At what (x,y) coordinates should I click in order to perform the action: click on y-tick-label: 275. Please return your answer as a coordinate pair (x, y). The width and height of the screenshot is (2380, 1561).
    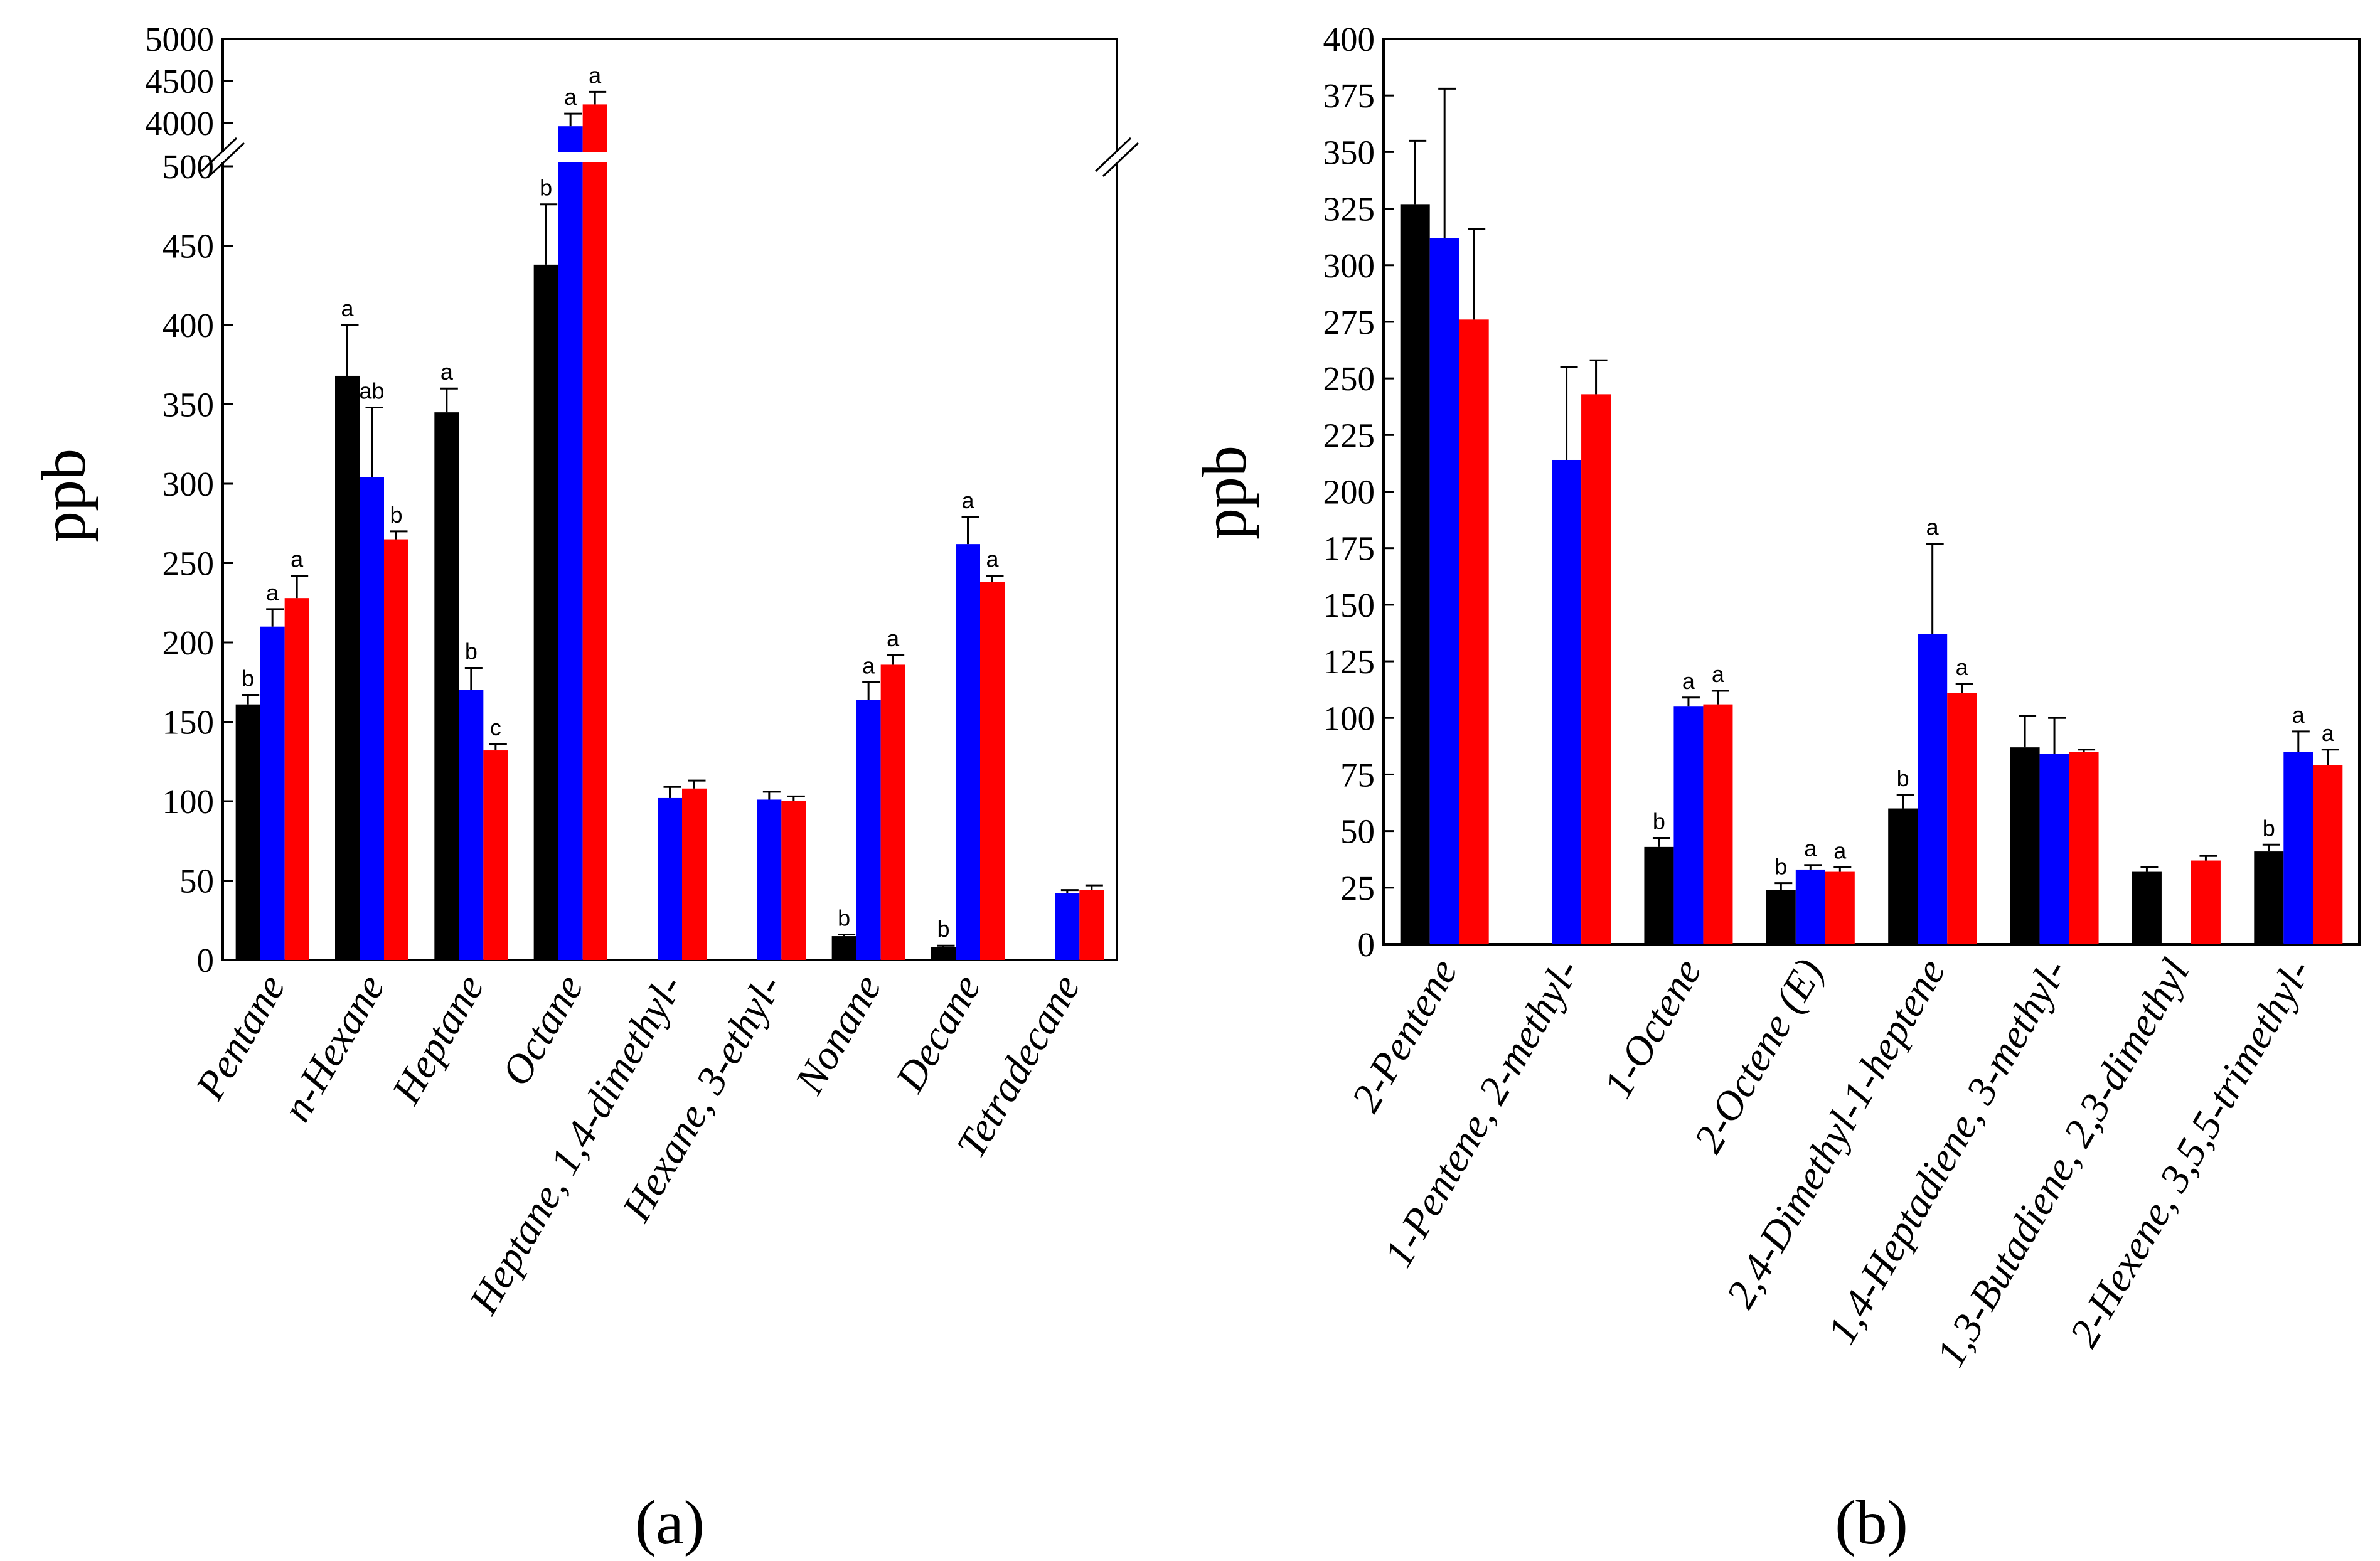
    Looking at the image, I should click on (1349, 322).